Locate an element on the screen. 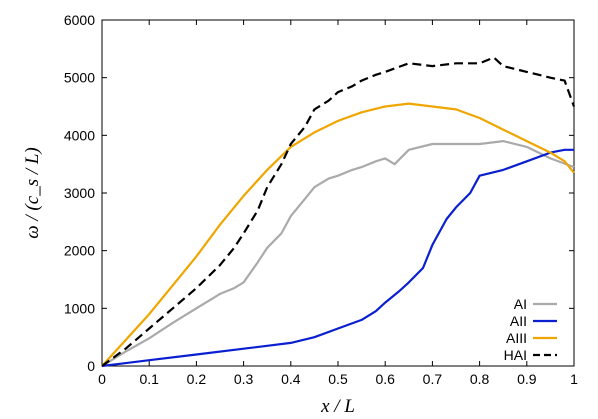 The height and width of the screenshot is (419, 598). x-tick-label: 0.8 is located at coordinates (480, 379).